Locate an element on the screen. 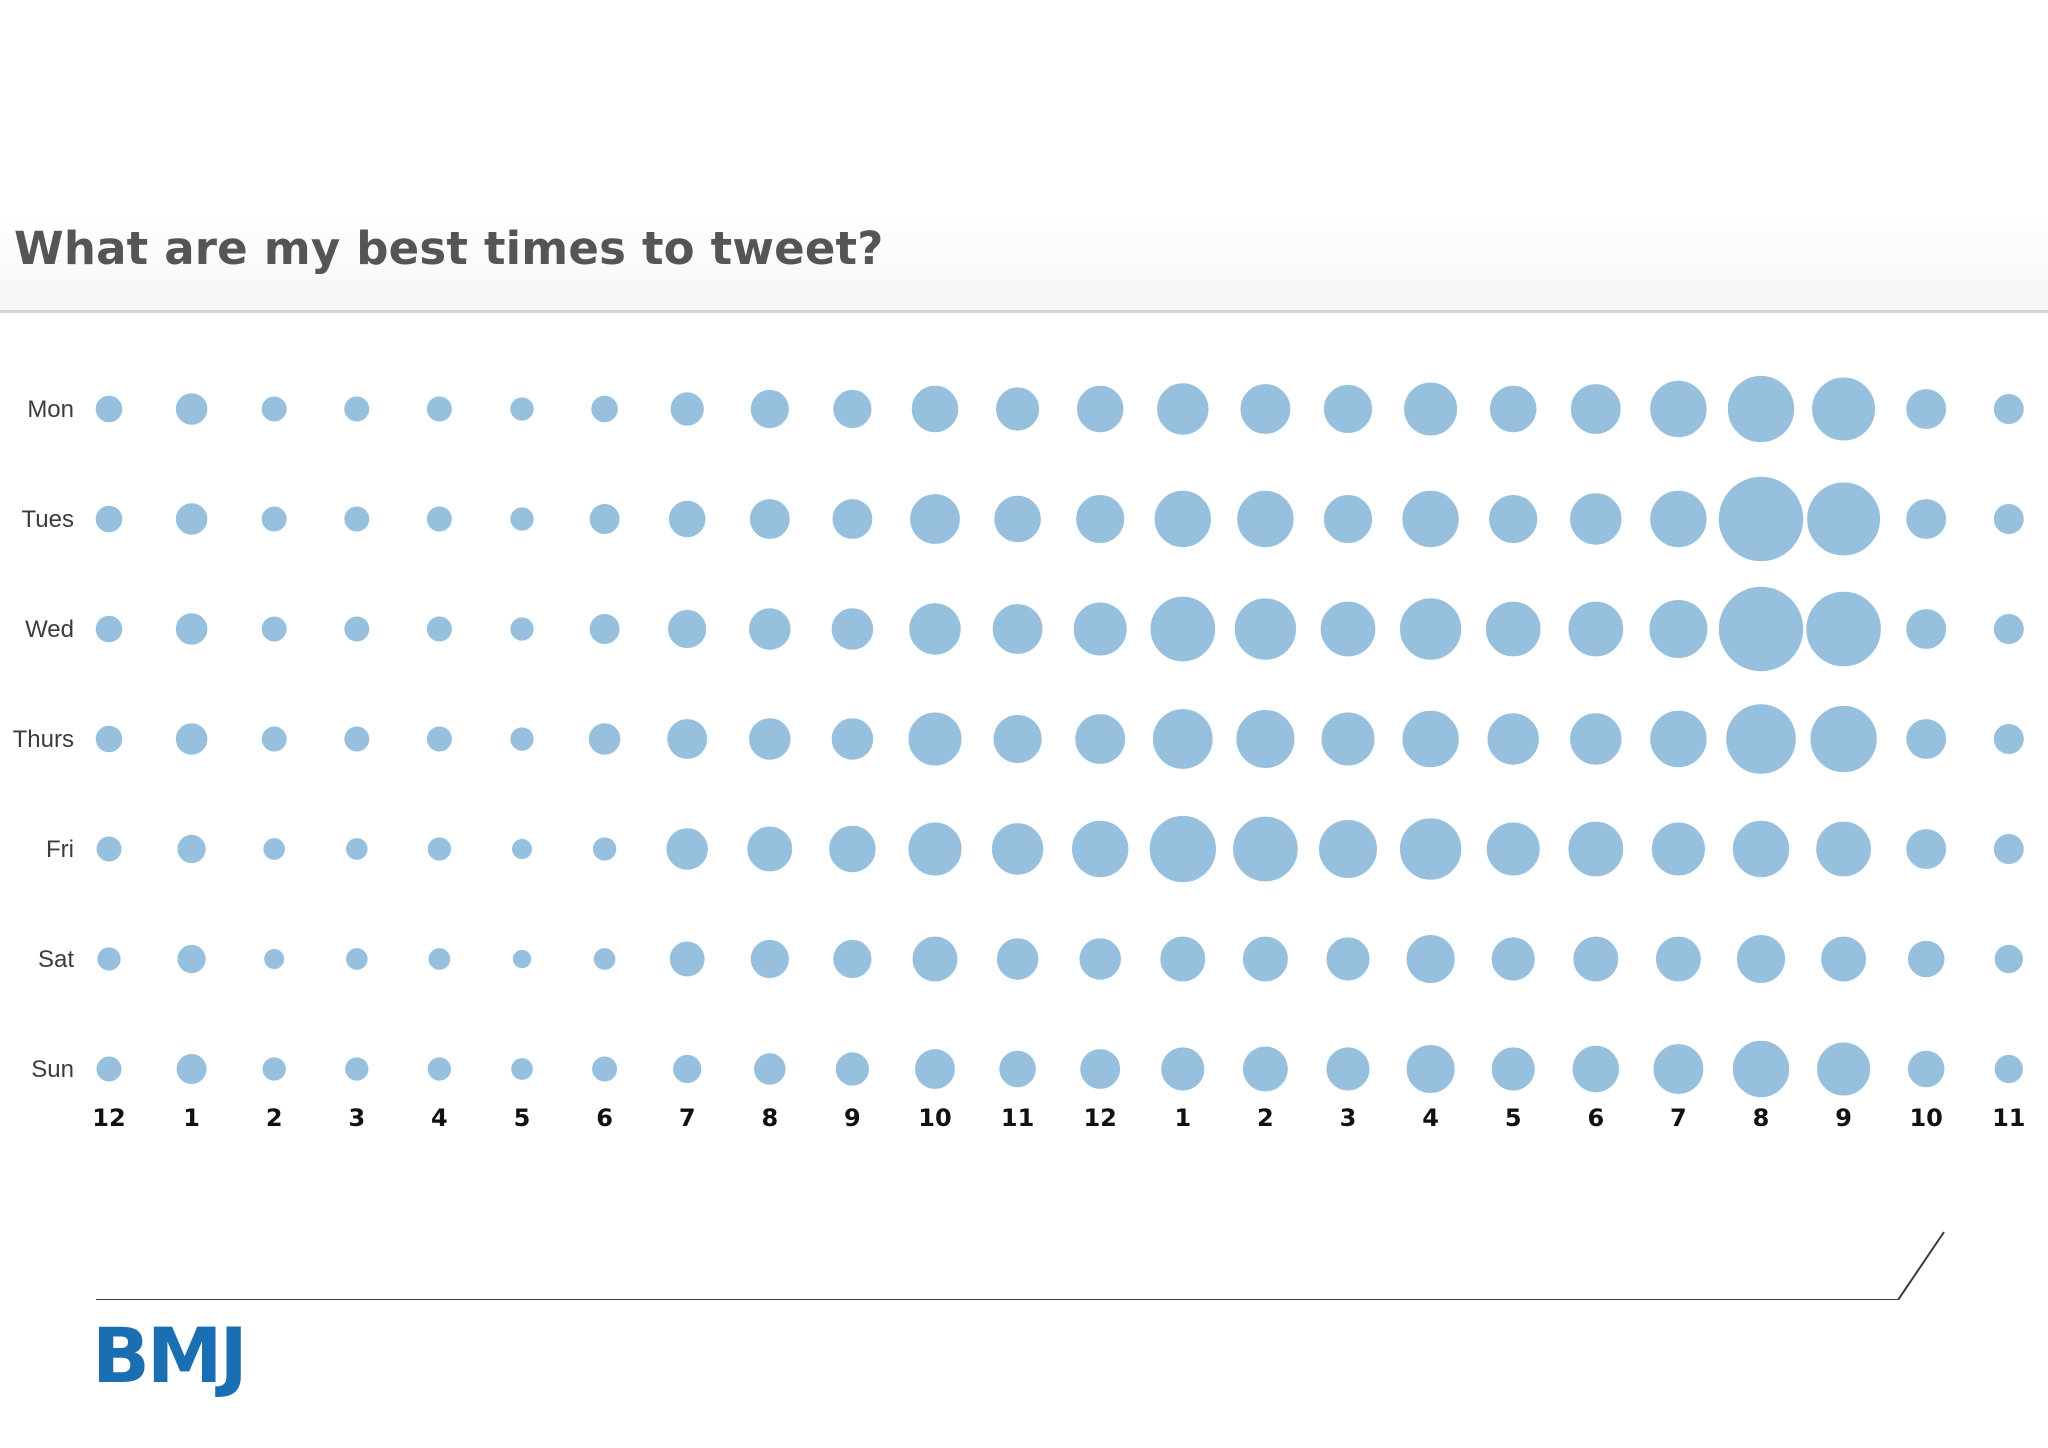 The height and width of the screenshot is (1448, 2048). column-label: 5 is located at coordinates (522, 1118).